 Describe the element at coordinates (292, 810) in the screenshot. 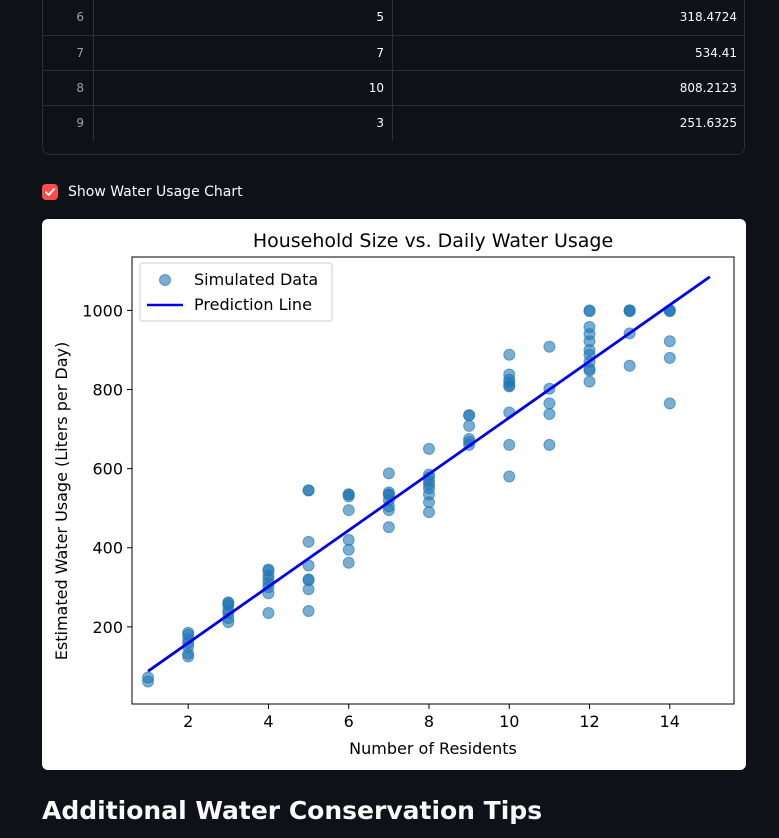

I see `section-heading: Additional Water Conservation Tips` at that location.